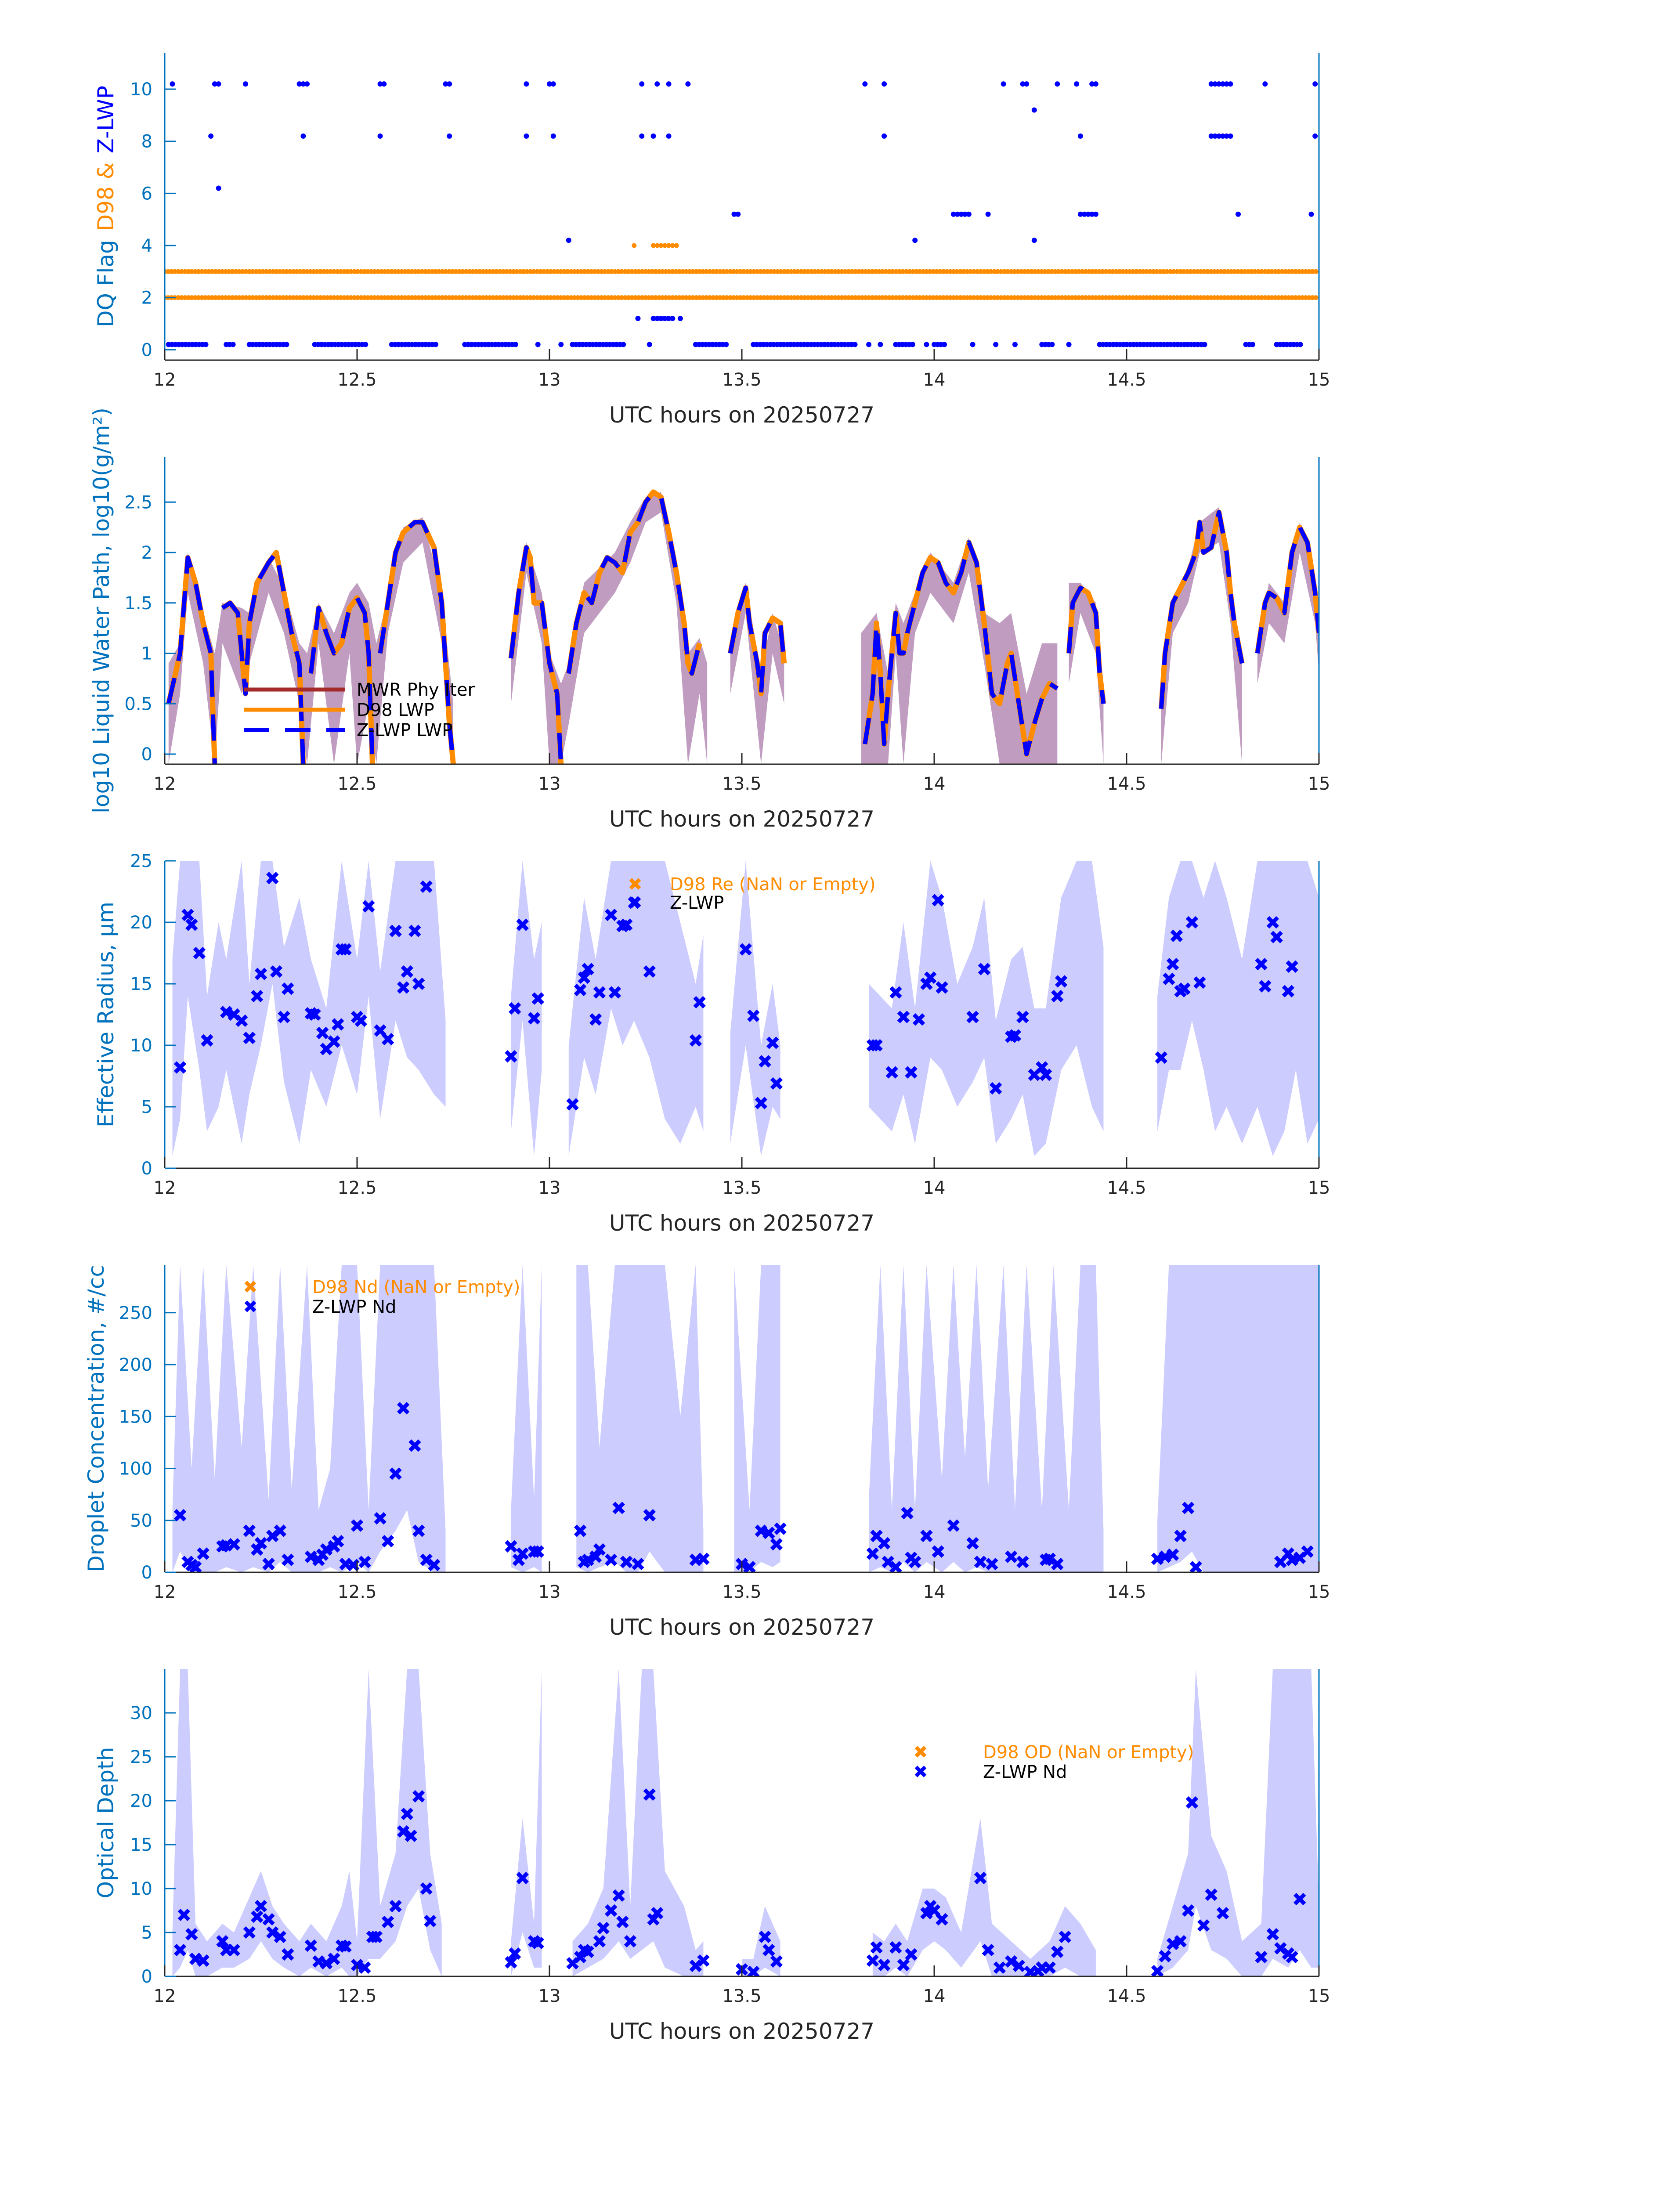 The width and height of the screenshot is (1680, 2196). What do you see at coordinates (934, 1592) in the screenshot?
I see `x-tick-label: 14` at bounding box center [934, 1592].